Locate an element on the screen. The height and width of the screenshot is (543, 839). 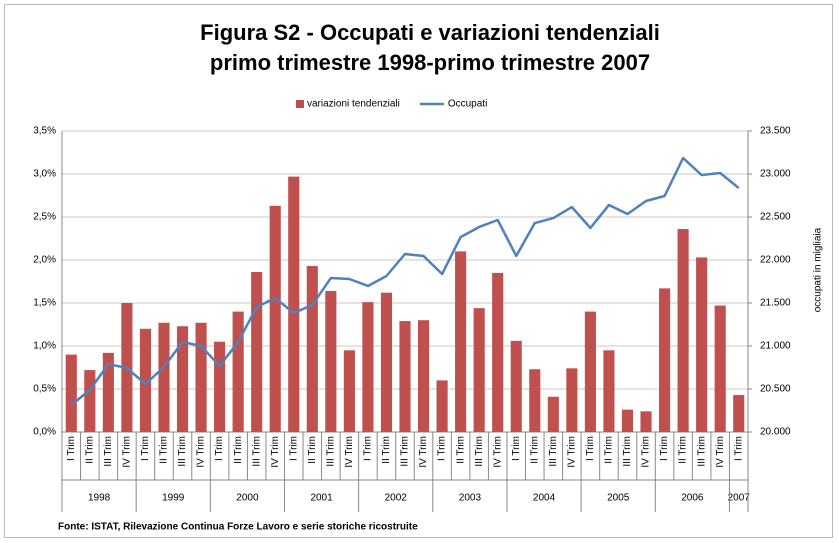
y2-axis-label: occupati in migliaia is located at coordinates (818, 269).